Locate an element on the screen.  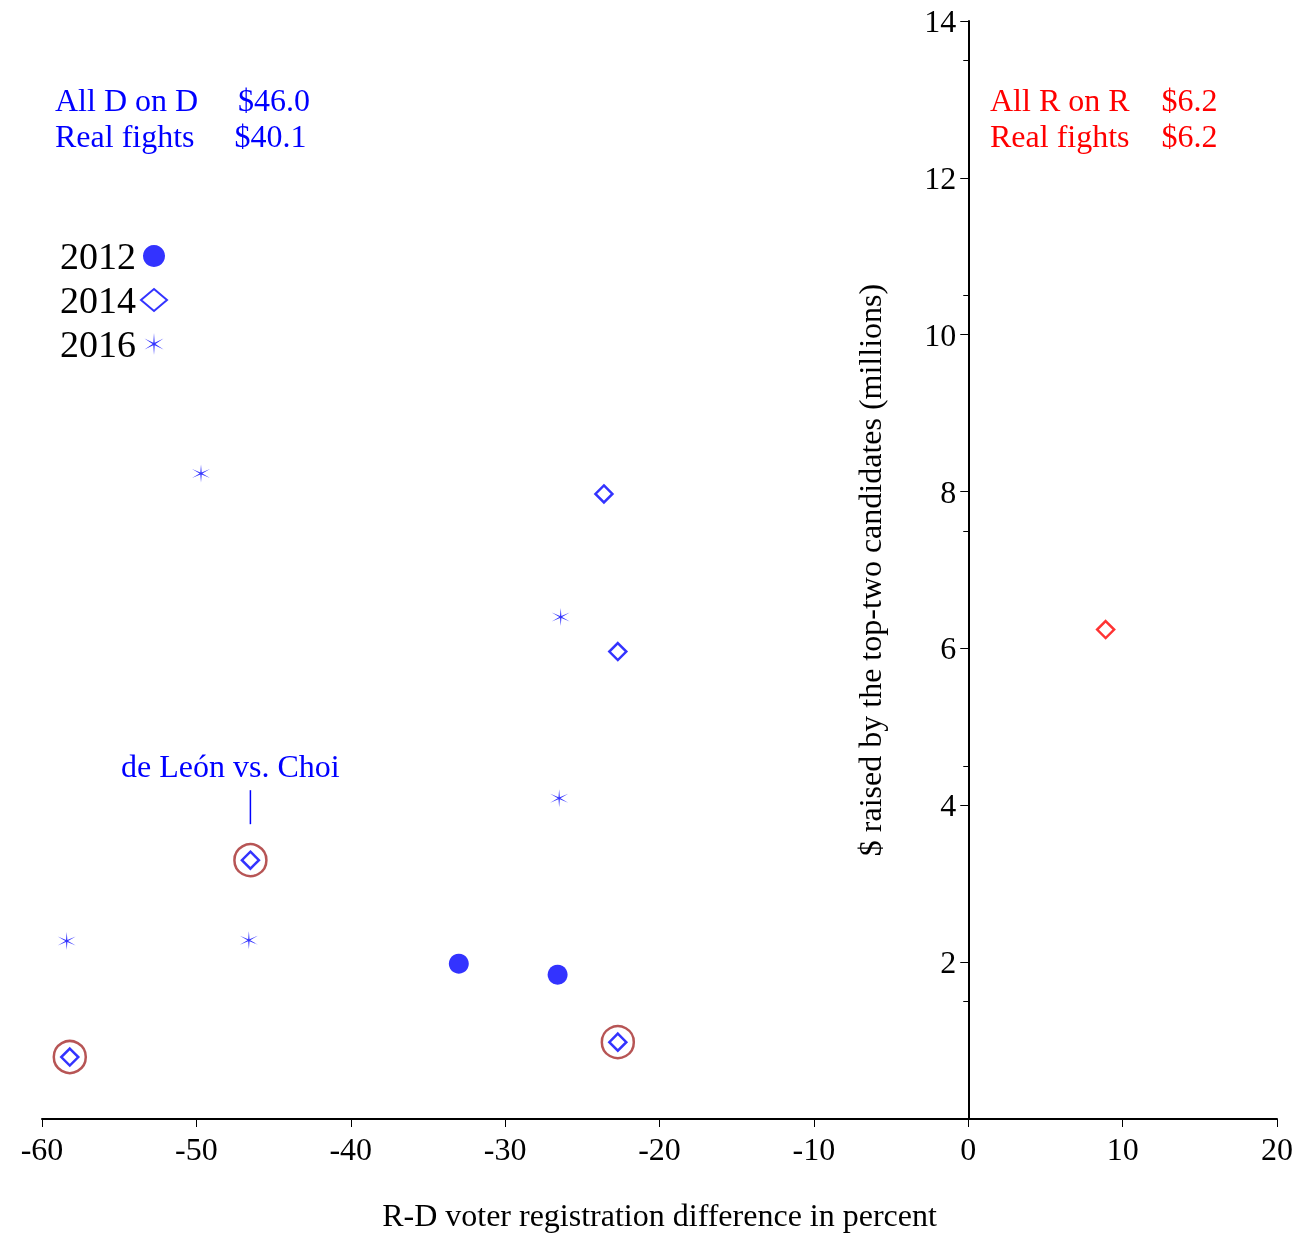
y-axis-title: $ raised by the top-two candidates (millions) is located at coordinates (870, 570).